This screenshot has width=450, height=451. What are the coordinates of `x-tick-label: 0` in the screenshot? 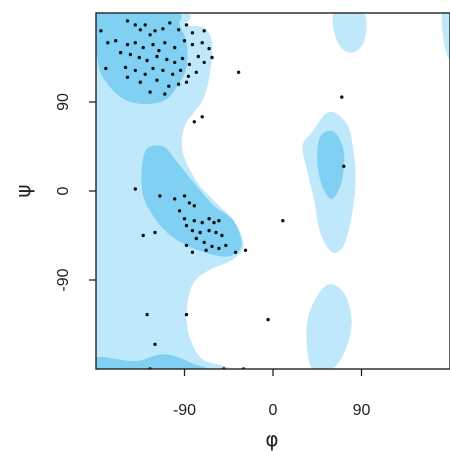 It's located at (273, 410).